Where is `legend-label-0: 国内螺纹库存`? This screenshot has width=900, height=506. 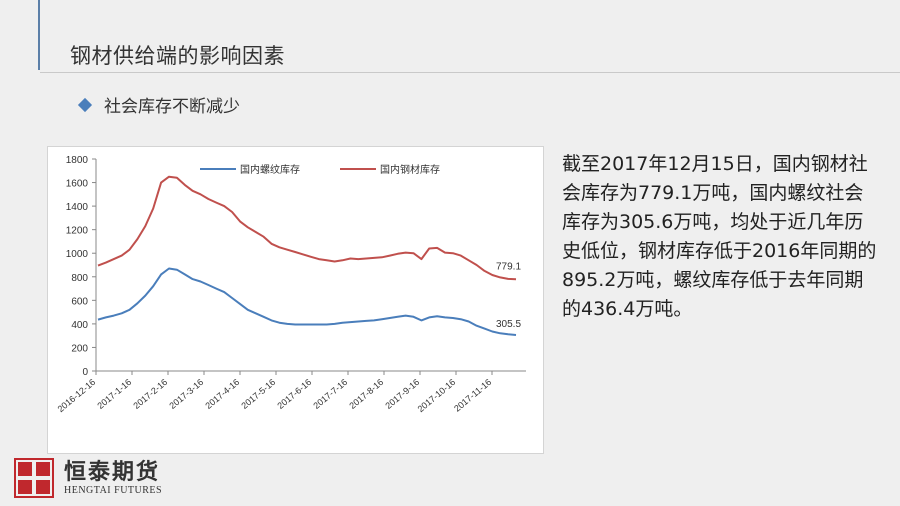 legend-label-0: 国内螺纹库存 is located at coordinates (270, 169).